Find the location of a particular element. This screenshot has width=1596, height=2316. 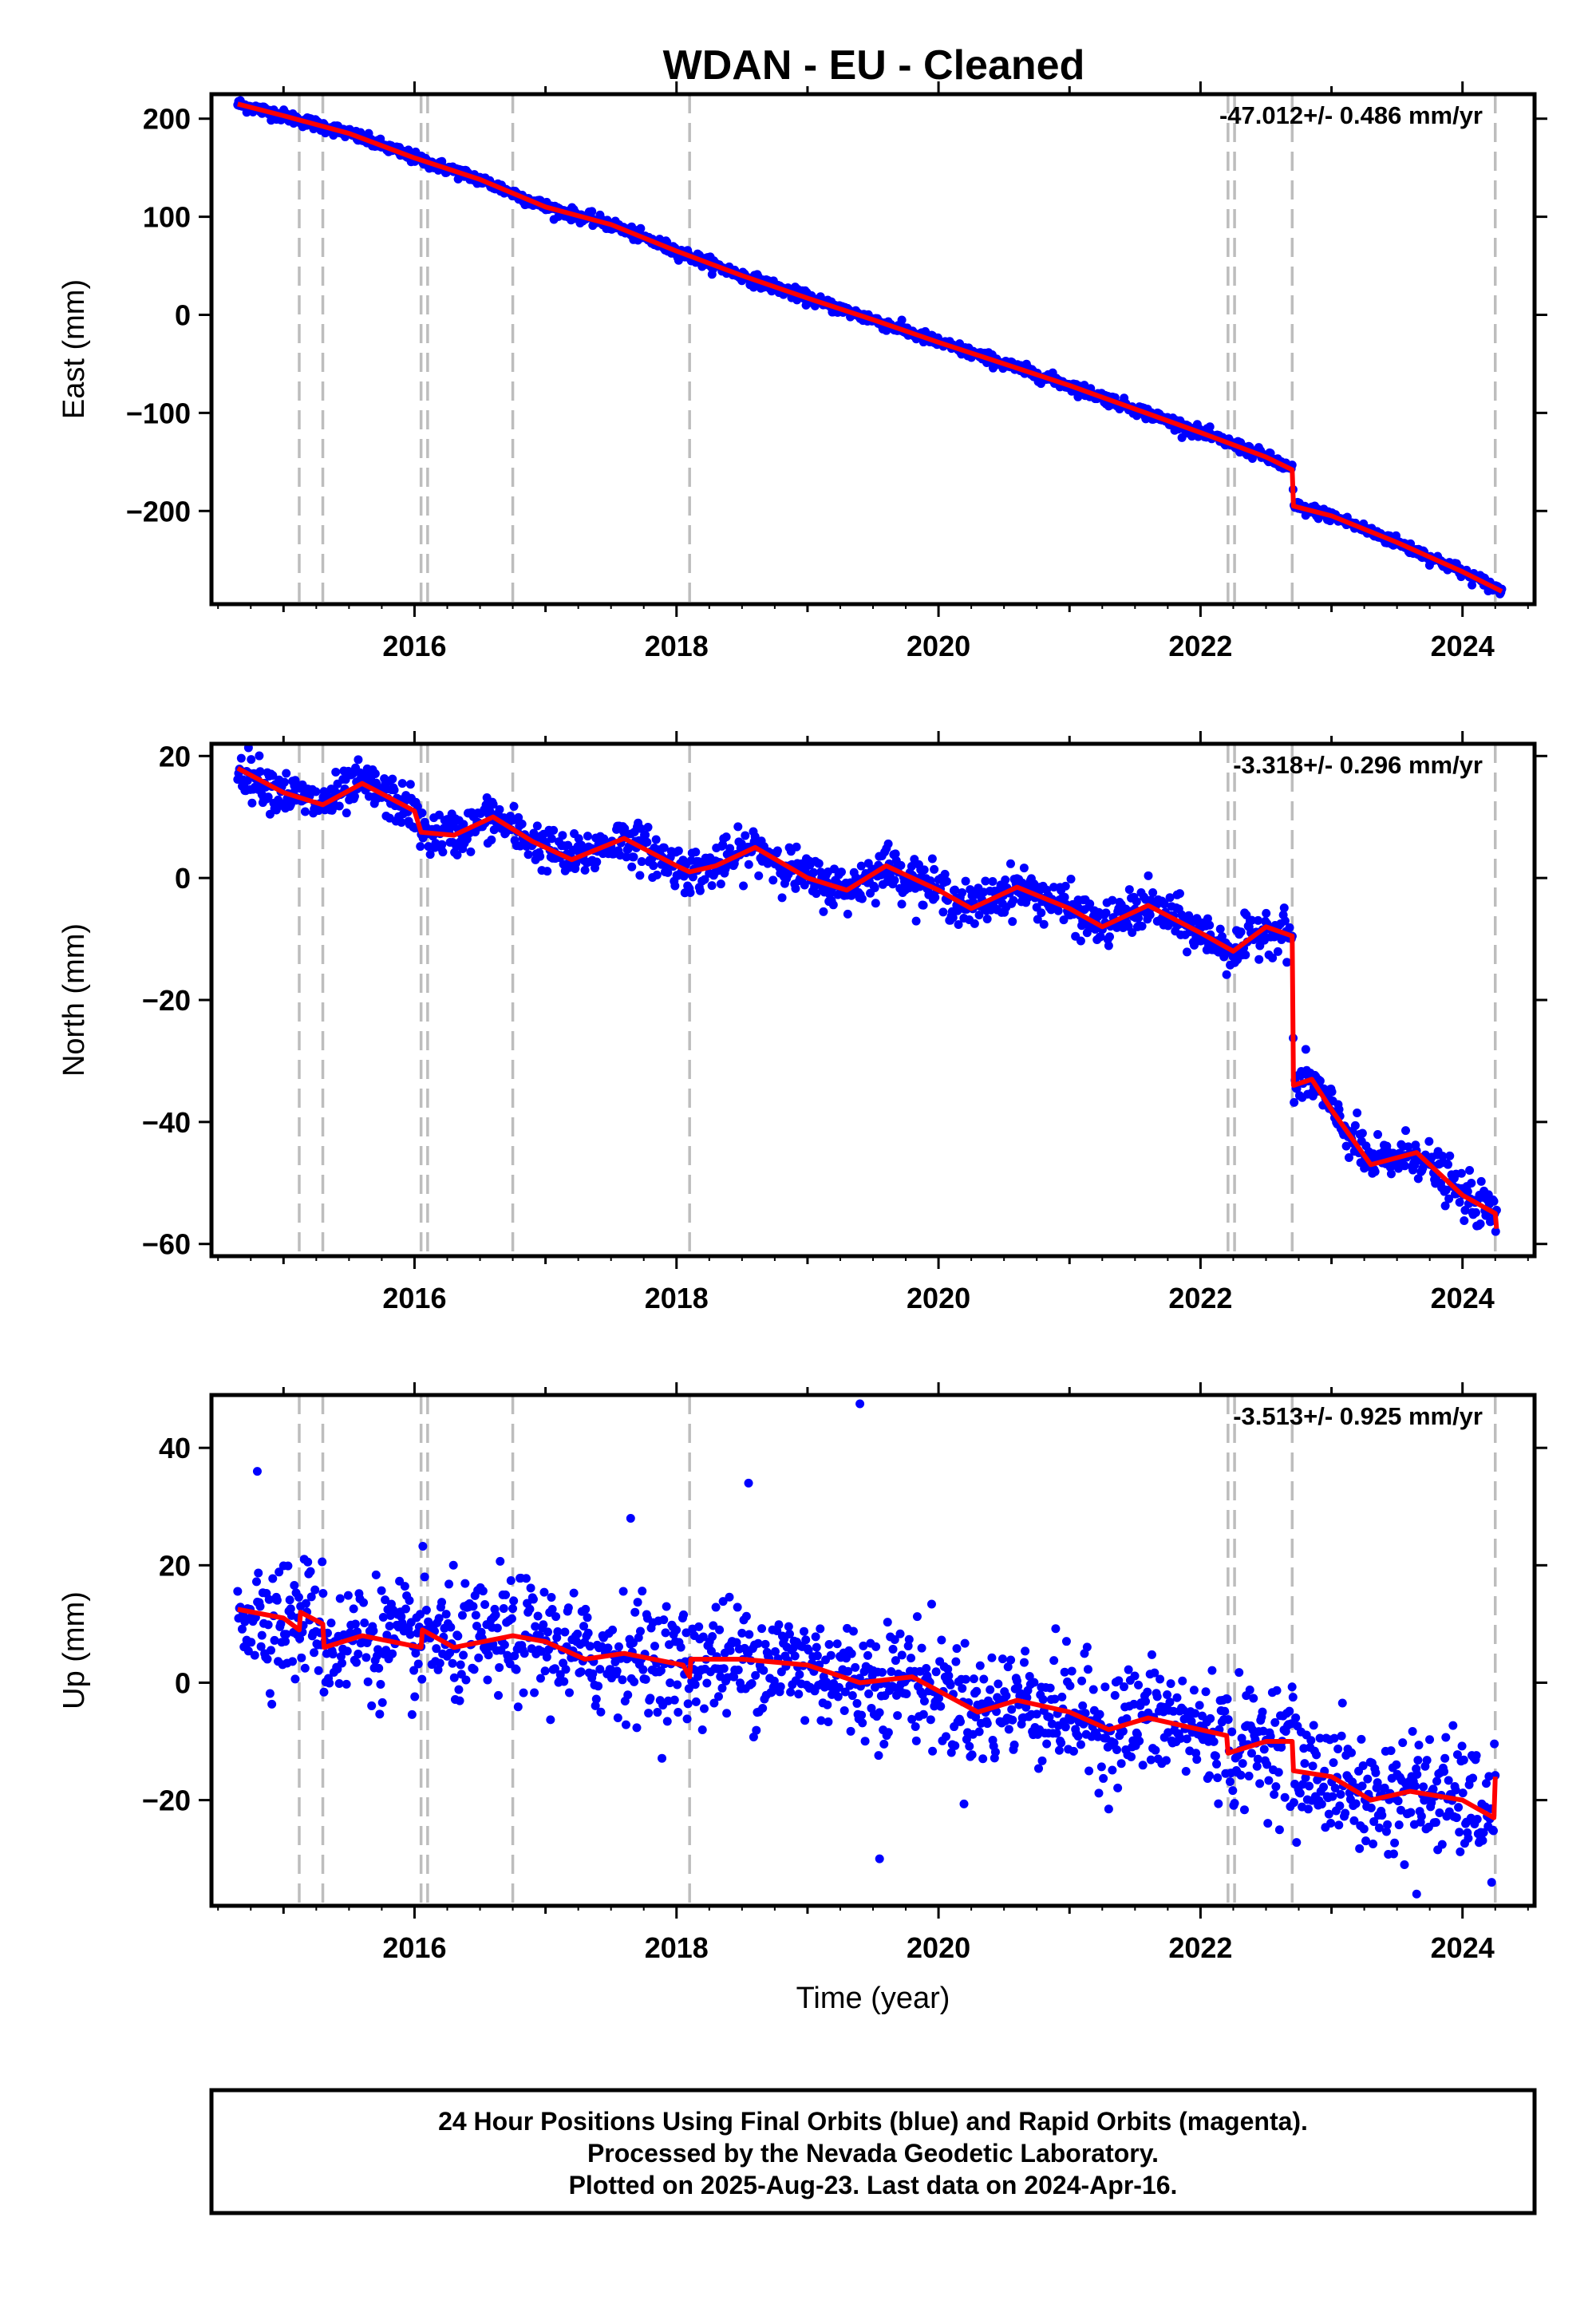

east-y-tick-label: −200 is located at coordinates (158, 511).